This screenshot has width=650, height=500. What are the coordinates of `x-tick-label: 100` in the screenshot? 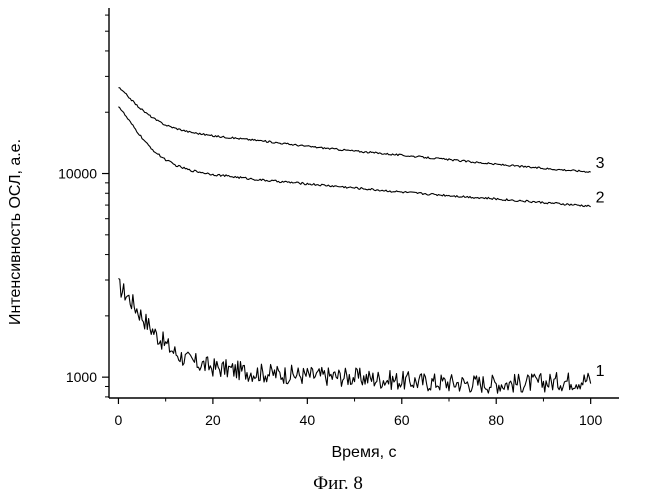 It's located at (591, 420).